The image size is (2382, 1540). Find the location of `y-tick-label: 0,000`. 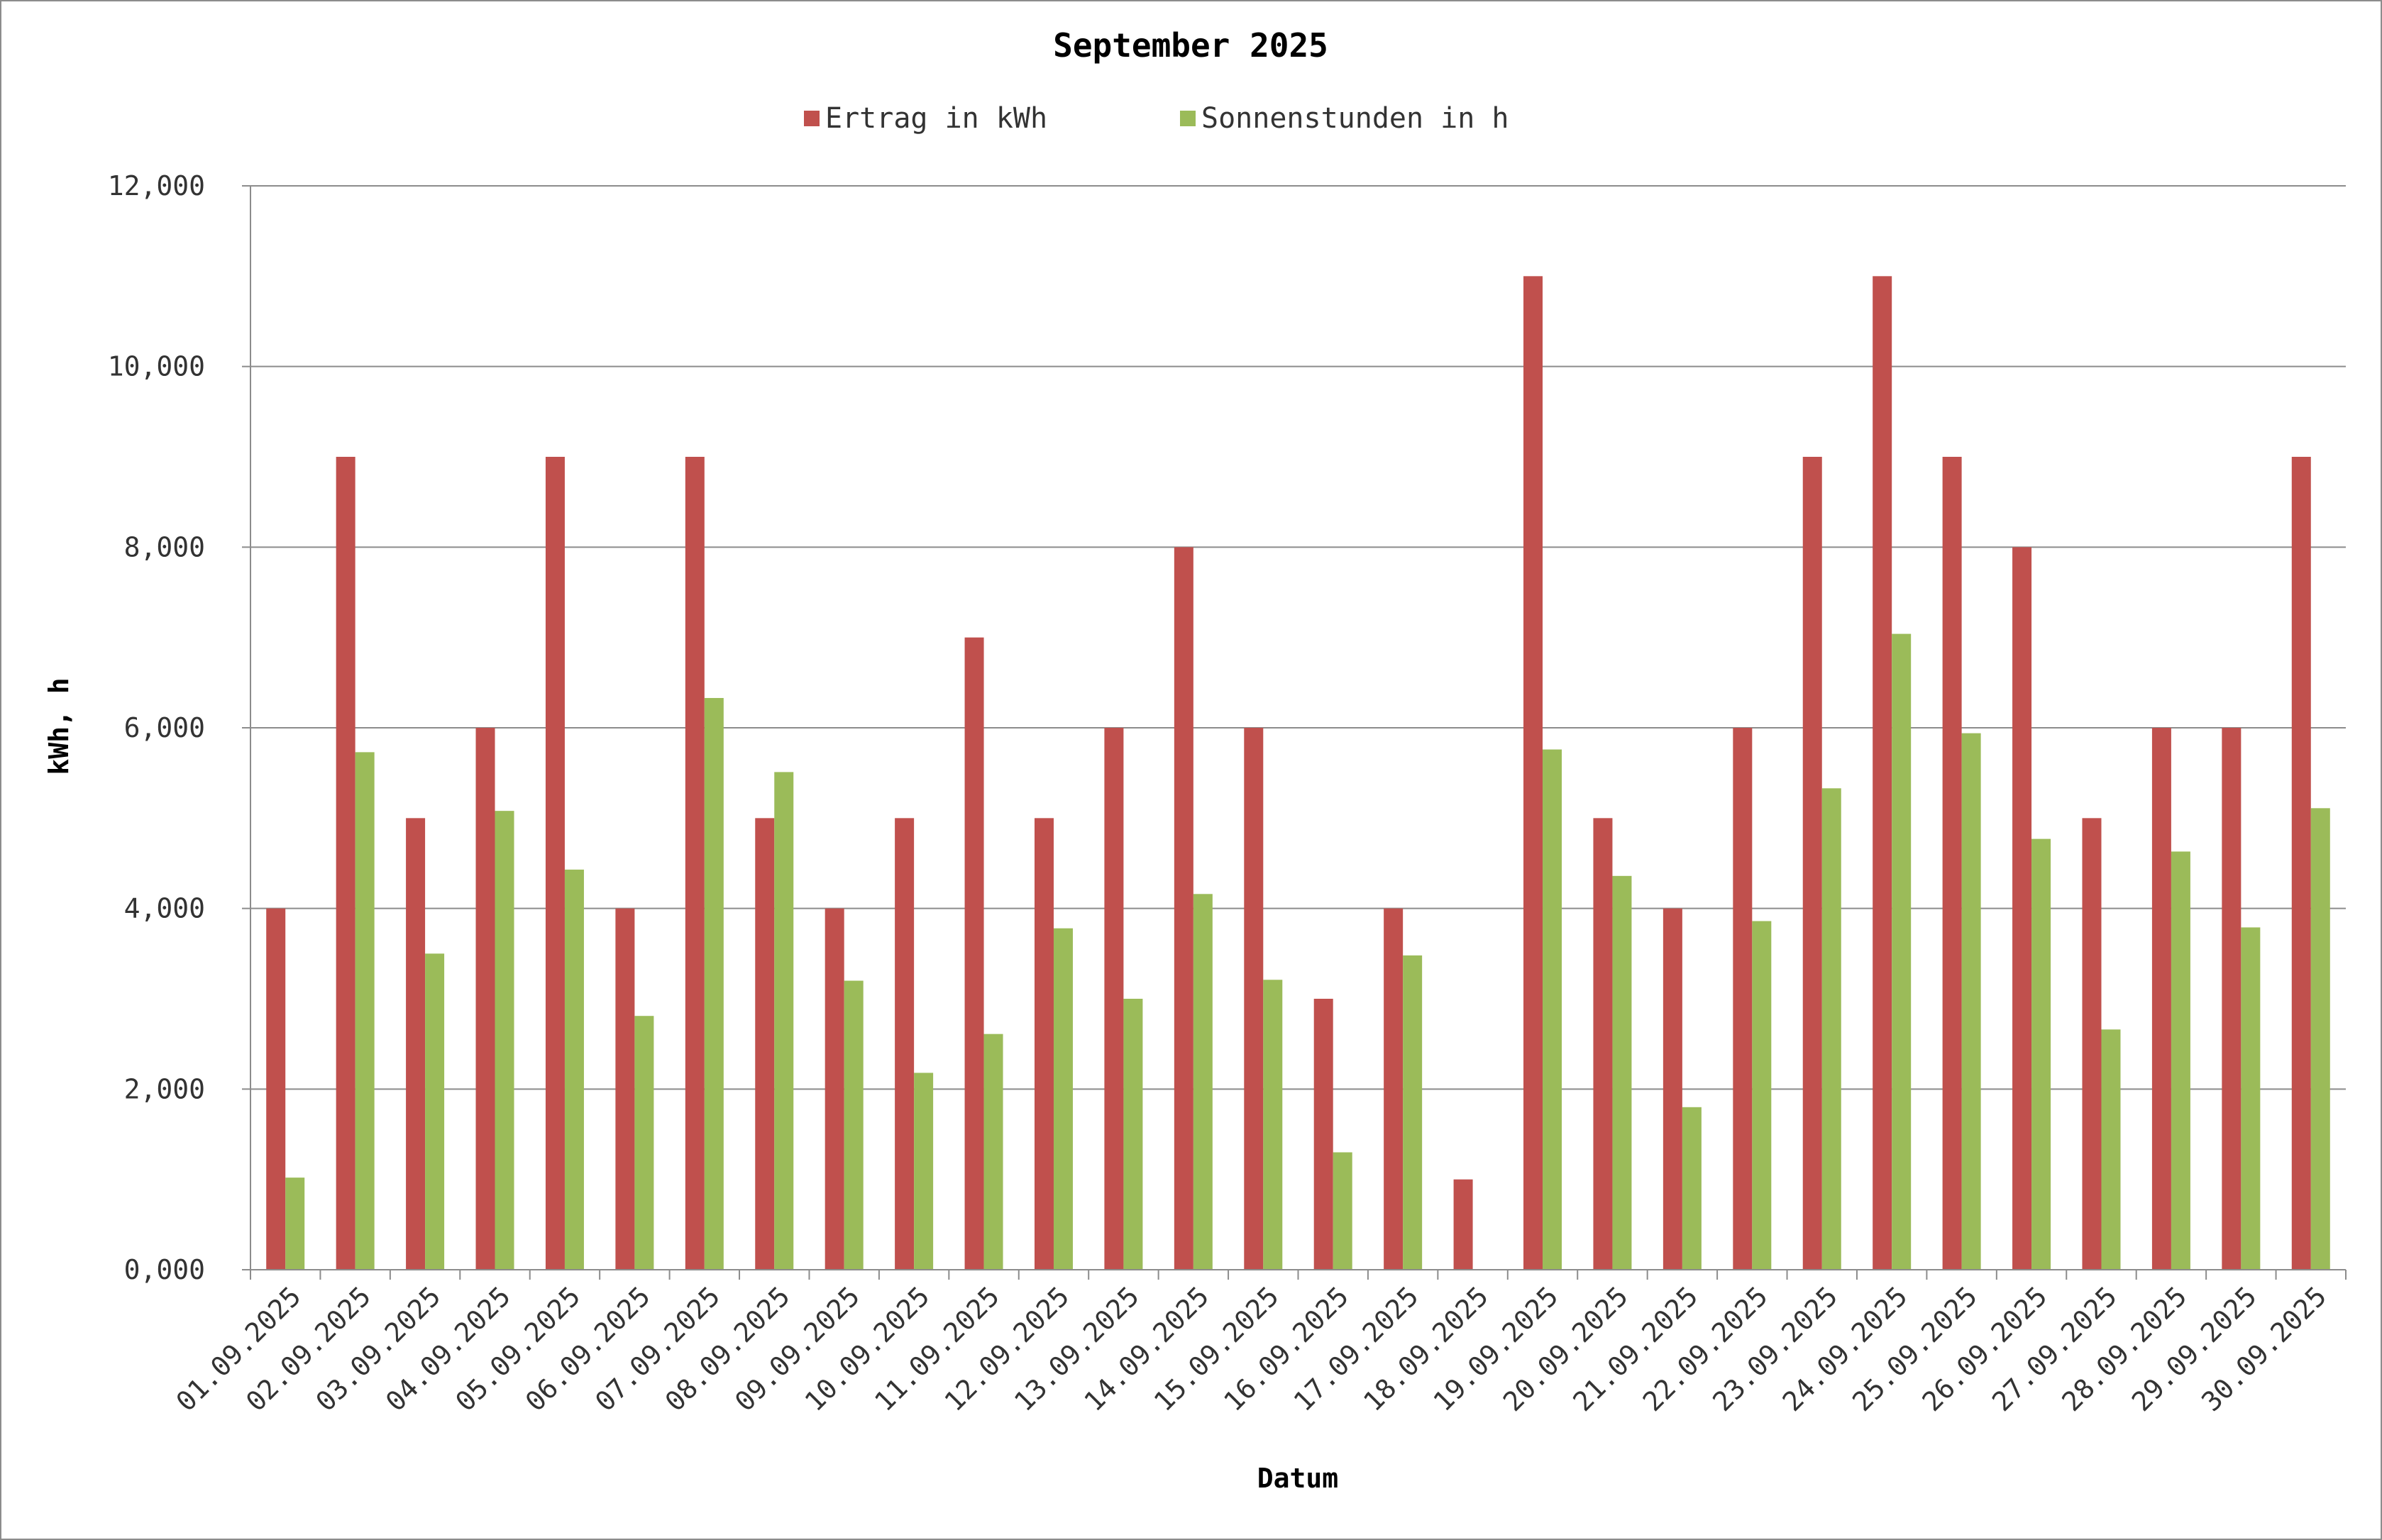

y-tick-label: 0,000 is located at coordinates (164, 1269).